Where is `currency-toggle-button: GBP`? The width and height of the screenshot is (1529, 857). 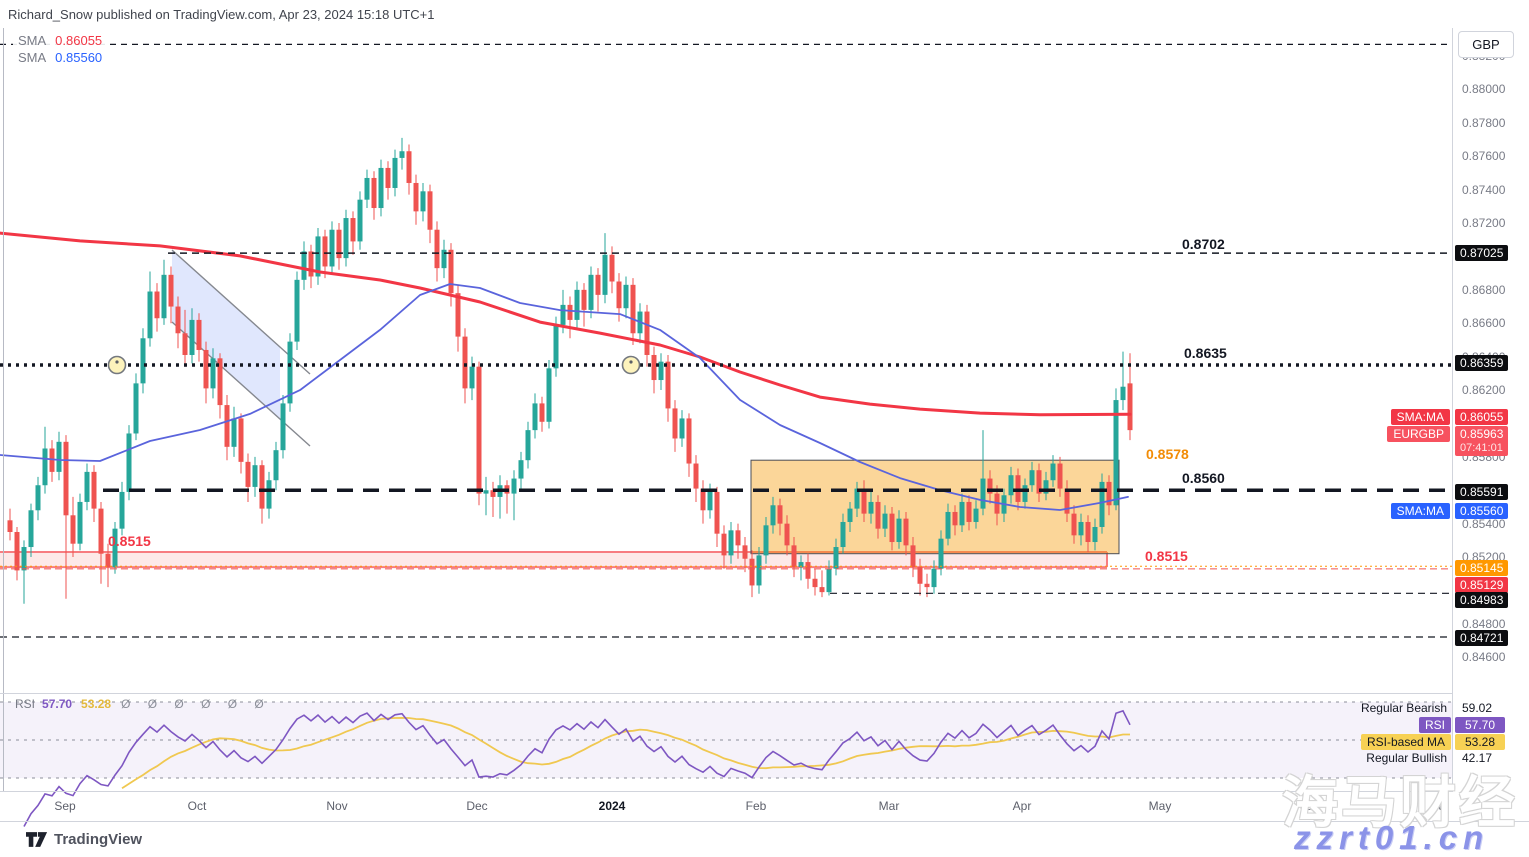 currency-toggle-button: GBP is located at coordinates (1486, 44).